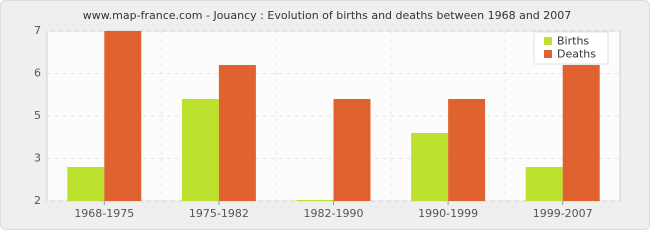 The height and width of the screenshot is (240, 650). I want to click on y-tick-label: 3, so click(37, 158).